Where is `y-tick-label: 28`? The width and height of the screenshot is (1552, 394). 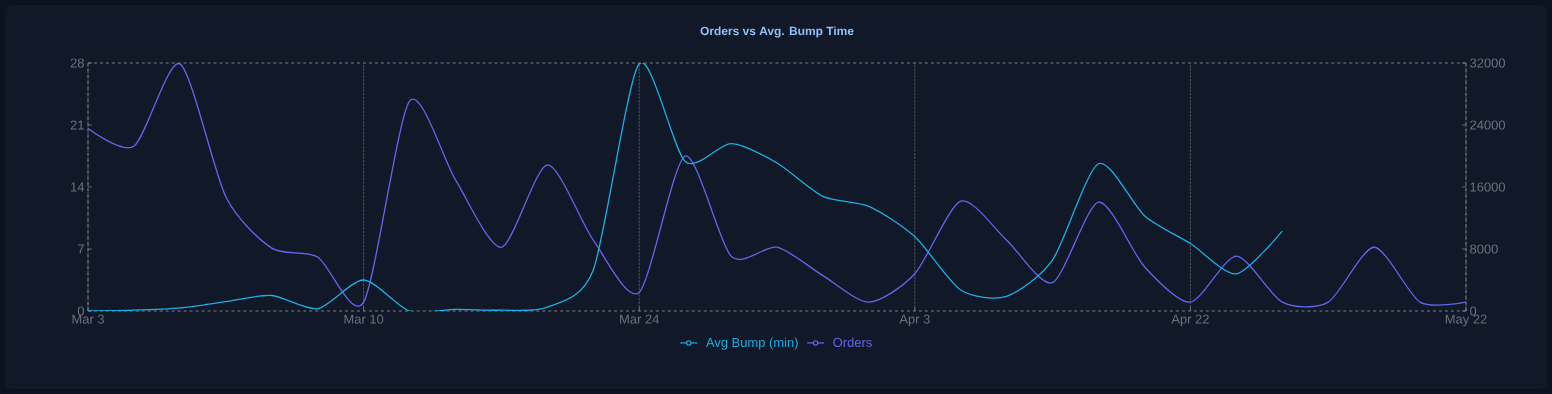
y-tick-label: 28 is located at coordinates (77, 63).